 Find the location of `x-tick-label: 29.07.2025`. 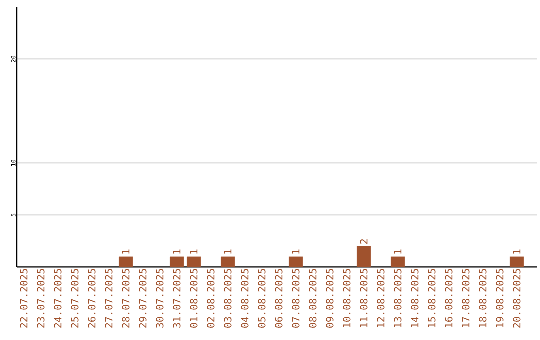

x-tick-label: 29.07.2025 is located at coordinates (143, 298).